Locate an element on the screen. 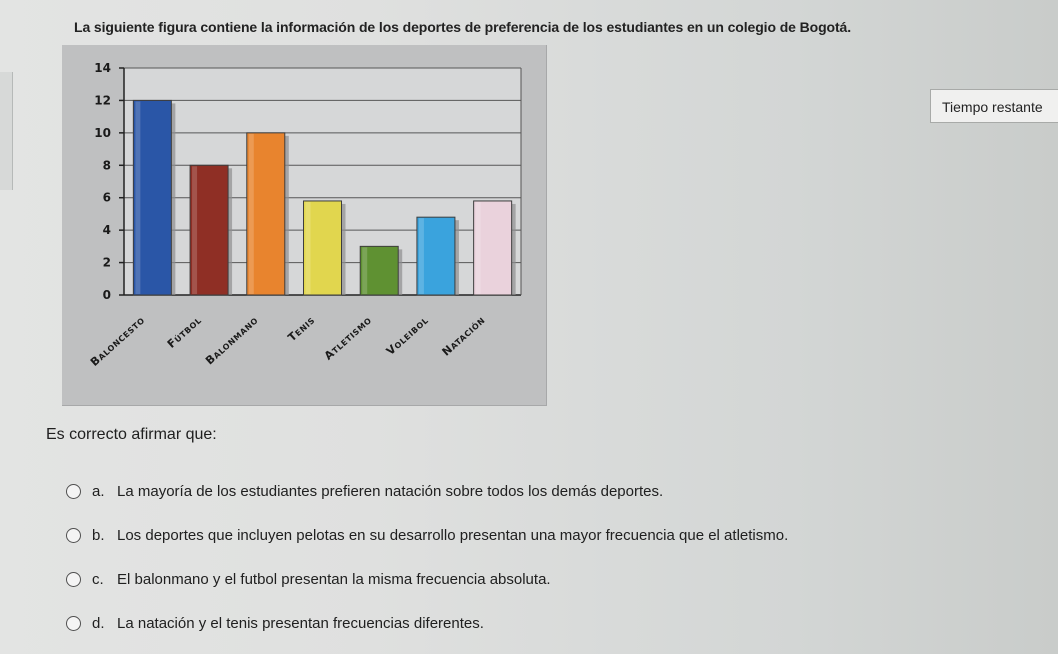 The width and height of the screenshot is (1058, 654). y-tick-label: 14 is located at coordinates (102, 68).